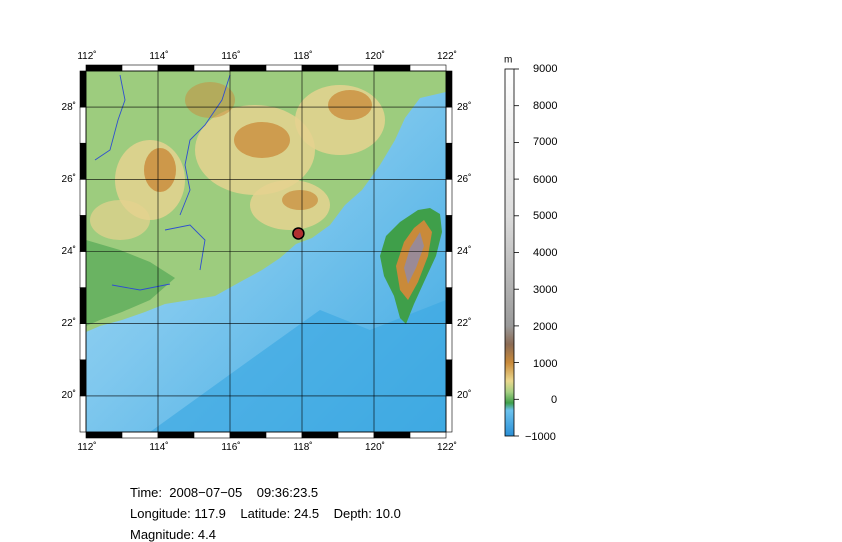 The width and height of the screenshot is (842, 542). I want to click on colorbar-label-5000: 5000, so click(545, 216).